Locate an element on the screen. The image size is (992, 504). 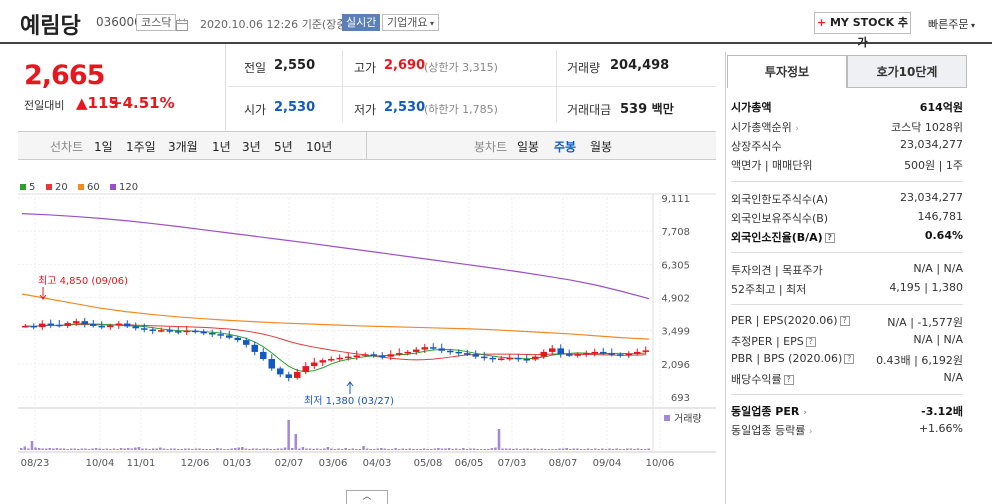
caret-down-icon: ▾ is located at coordinates (972, 25).